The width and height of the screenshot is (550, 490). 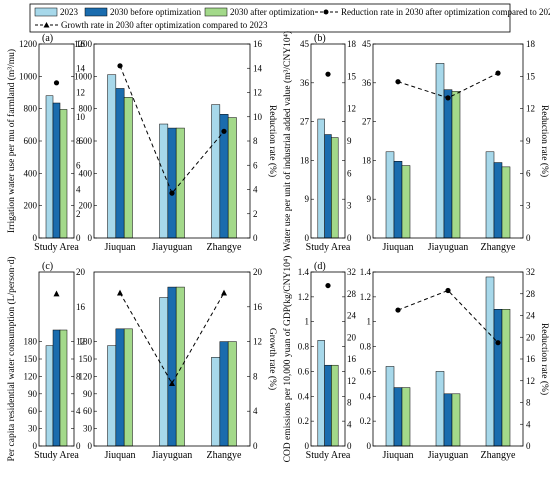 What do you see at coordinates (258, 44) in the screenshot?
I see `y2-tick-label: 16` at bounding box center [258, 44].